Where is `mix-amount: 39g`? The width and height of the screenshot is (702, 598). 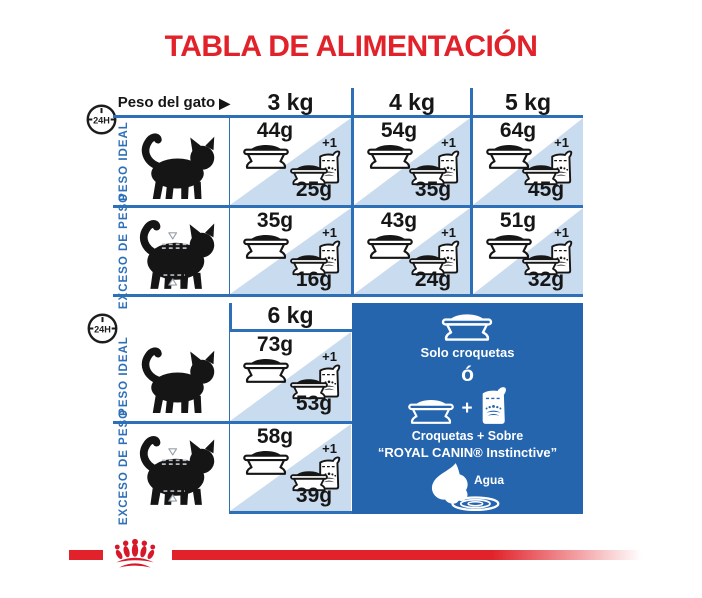 mix-amount: 39g is located at coordinates (314, 495).